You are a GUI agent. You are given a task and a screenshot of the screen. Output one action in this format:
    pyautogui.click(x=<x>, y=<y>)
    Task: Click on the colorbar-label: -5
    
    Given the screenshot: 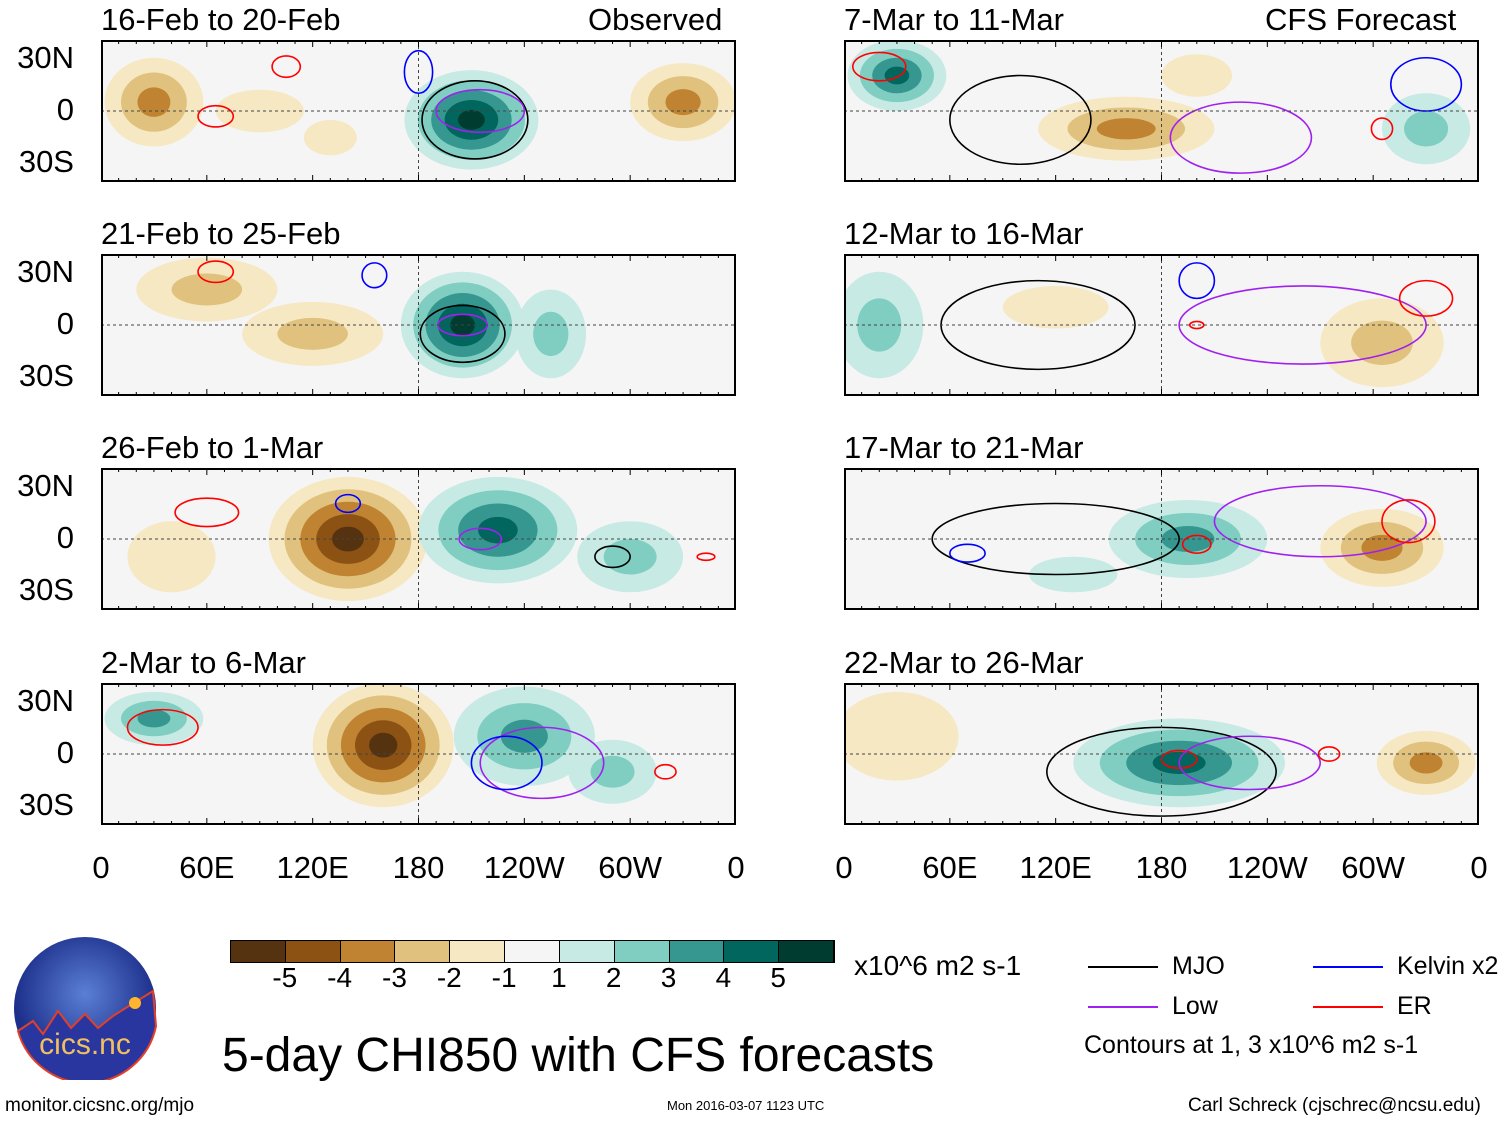 What is the action you would take?
    pyautogui.click(x=285, y=977)
    